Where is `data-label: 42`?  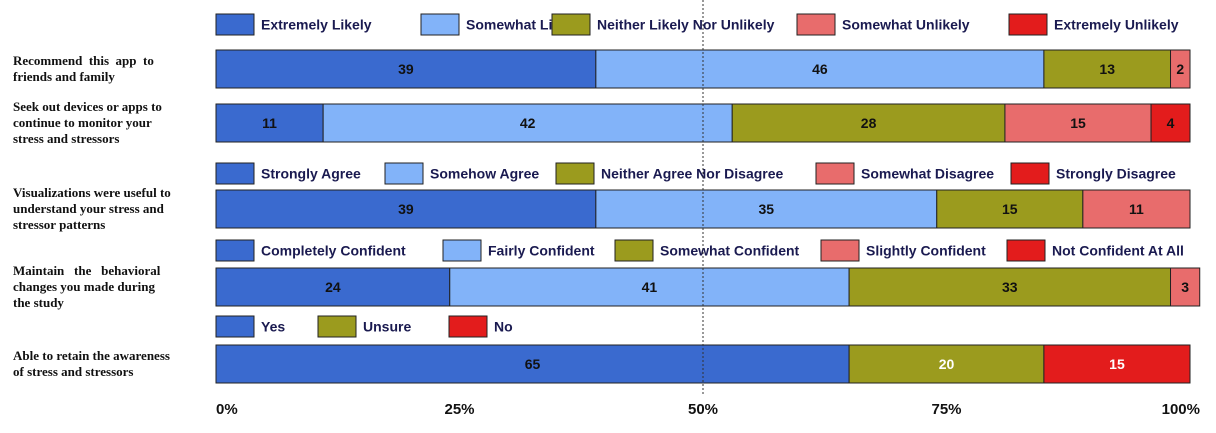 data-label: 42 is located at coordinates (528, 123).